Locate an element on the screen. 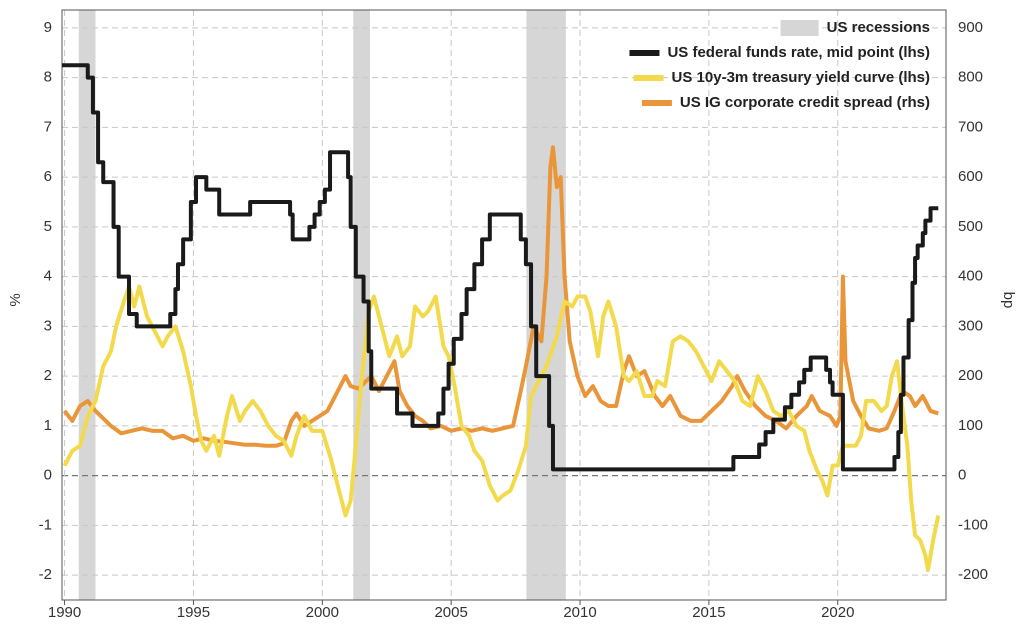 This screenshot has height=631, width=1024. y2-tick-label: 900 is located at coordinates (970, 27).